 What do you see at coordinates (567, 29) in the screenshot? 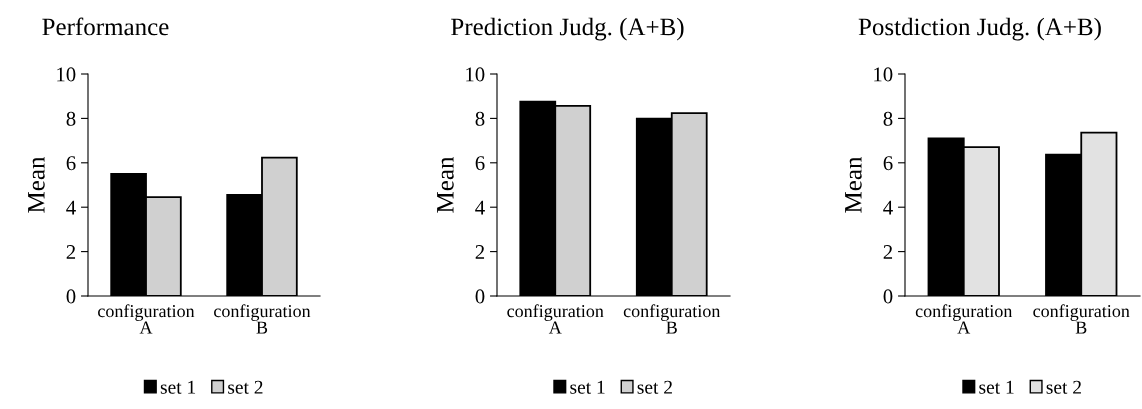
I see `chart-title: Prediction Judg. (A+B)` at bounding box center [567, 29].